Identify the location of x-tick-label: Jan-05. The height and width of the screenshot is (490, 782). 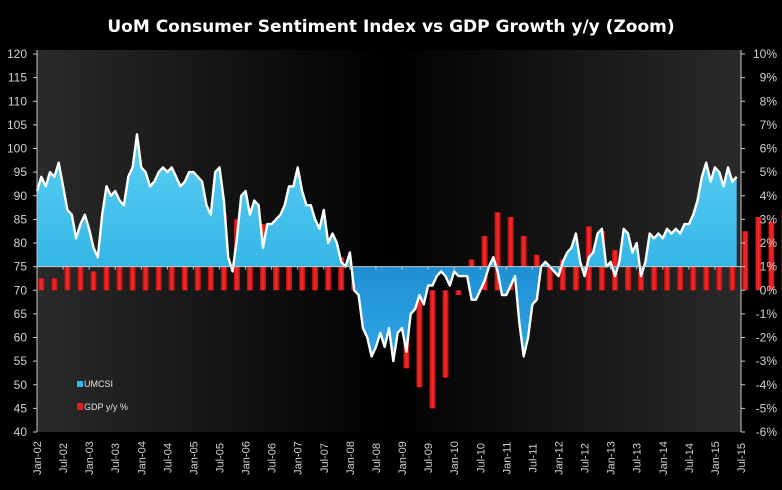
(194, 458).